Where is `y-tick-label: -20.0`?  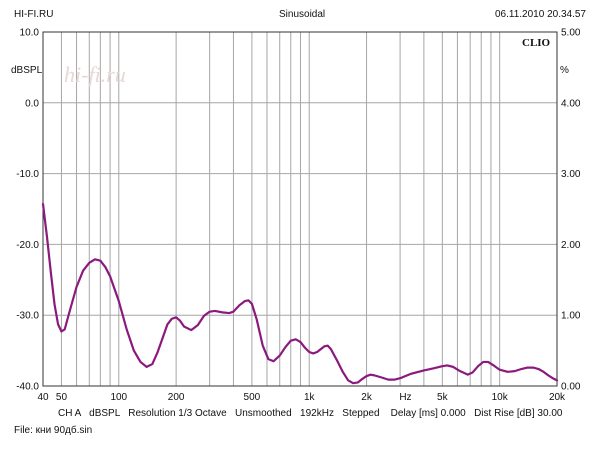
y-tick-label: -20.0 is located at coordinates (27, 245).